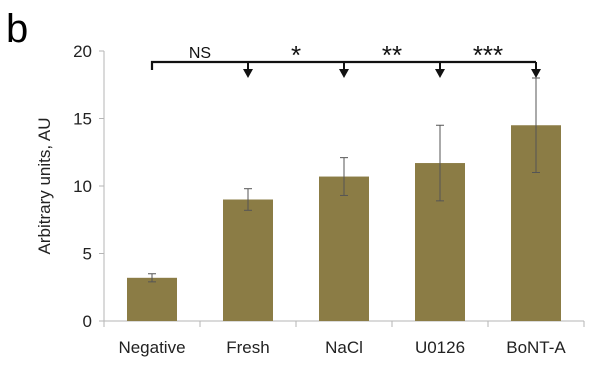 This screenshot has height=371, width=594. I want to click on y-tick-label: 20, so click(82, 51).